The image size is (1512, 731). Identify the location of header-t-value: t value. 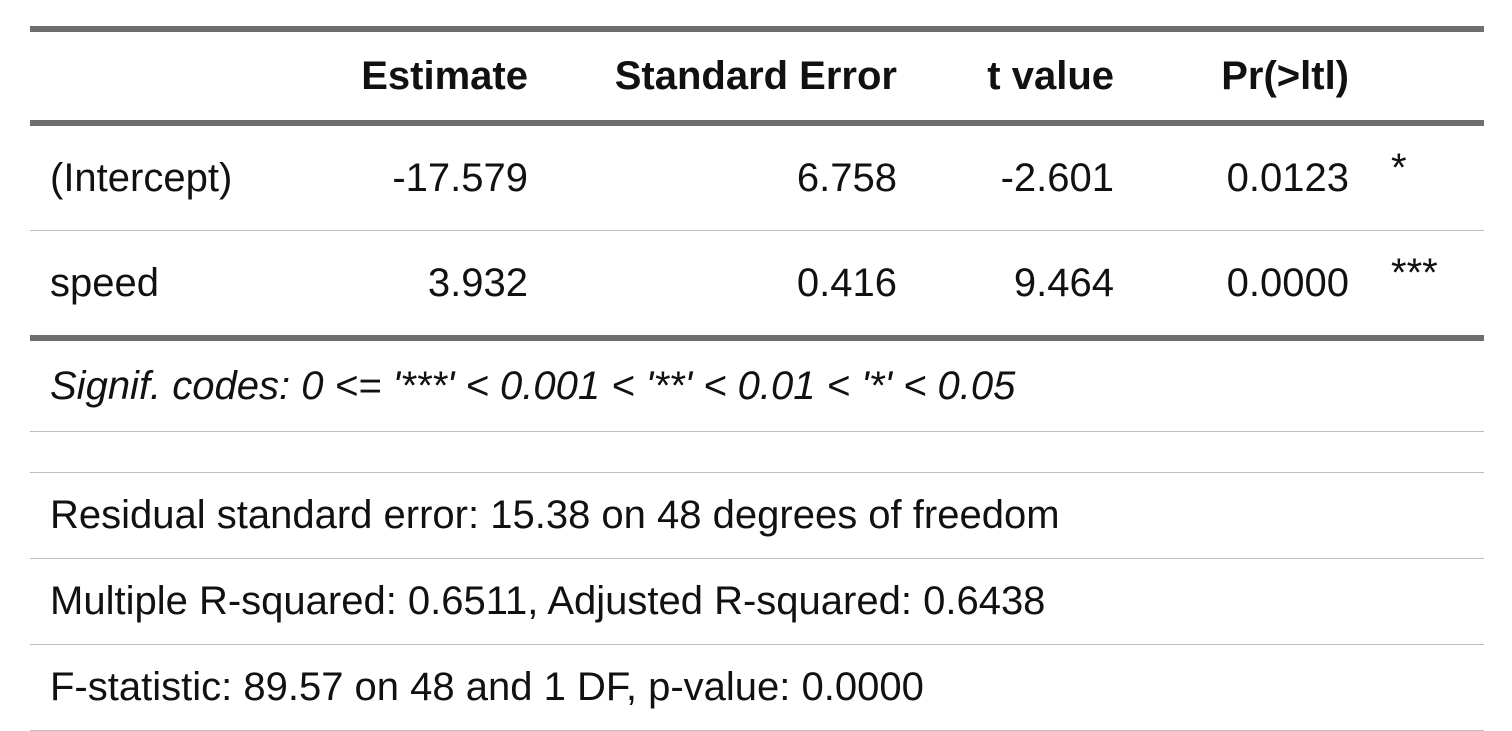
(1023, 76).